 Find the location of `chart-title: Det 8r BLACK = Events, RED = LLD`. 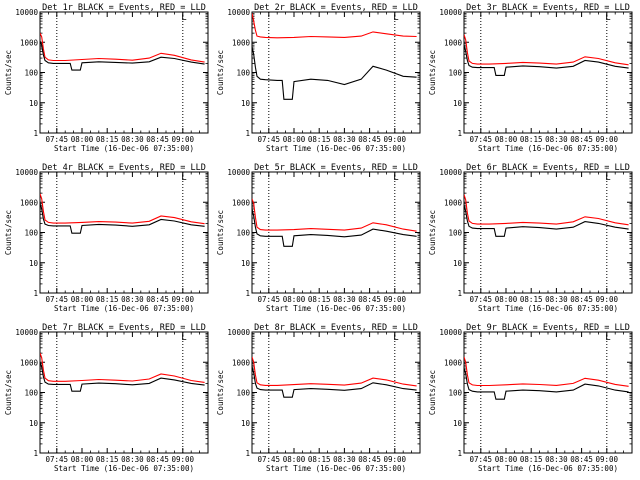

chart-title: Det 8r BLACK = Events, RED = LLD is located at coordinates (336, 328).